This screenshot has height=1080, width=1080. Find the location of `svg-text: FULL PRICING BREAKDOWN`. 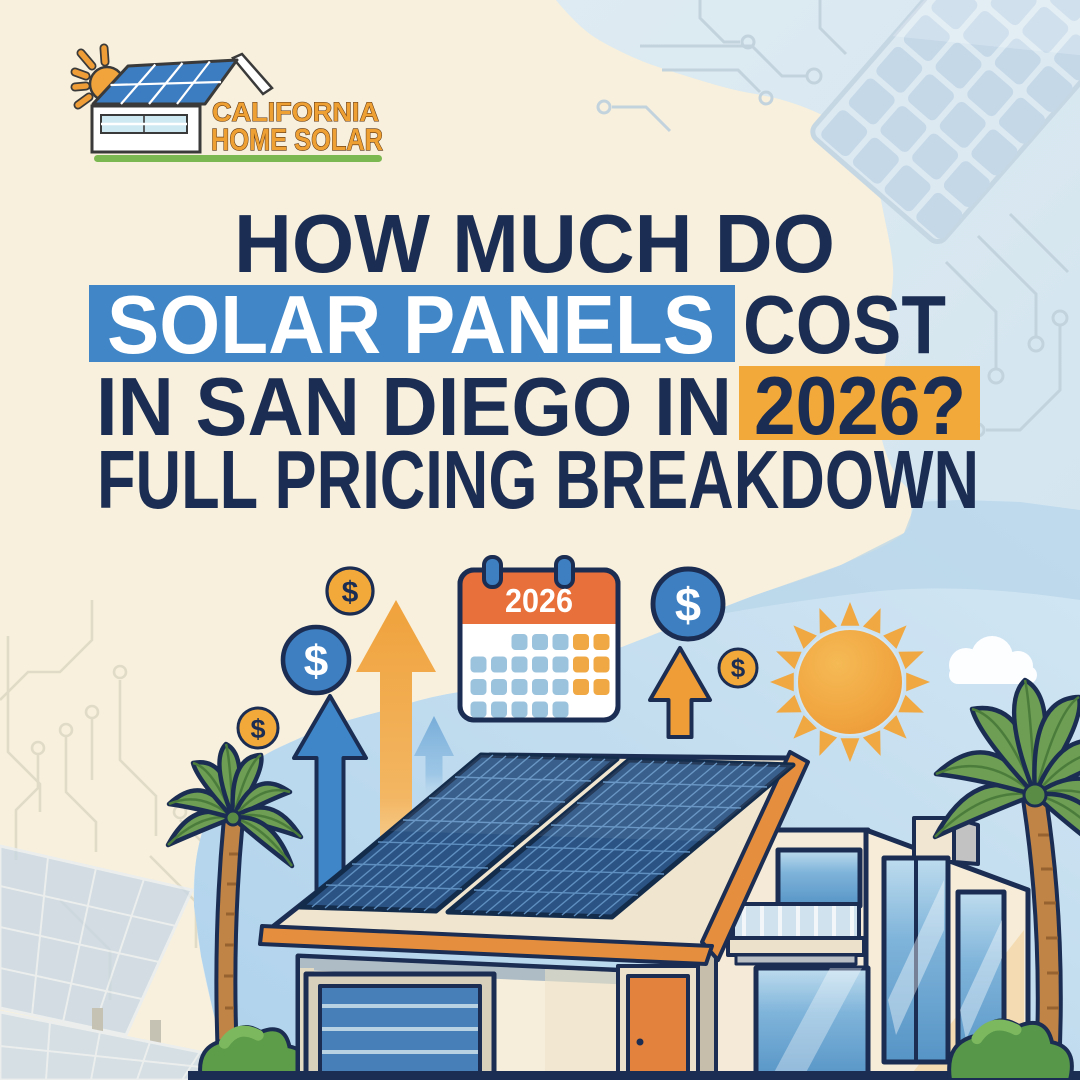

svg-text: FULL PRICING BREAKDOWN is located at coordinates (538, 479).